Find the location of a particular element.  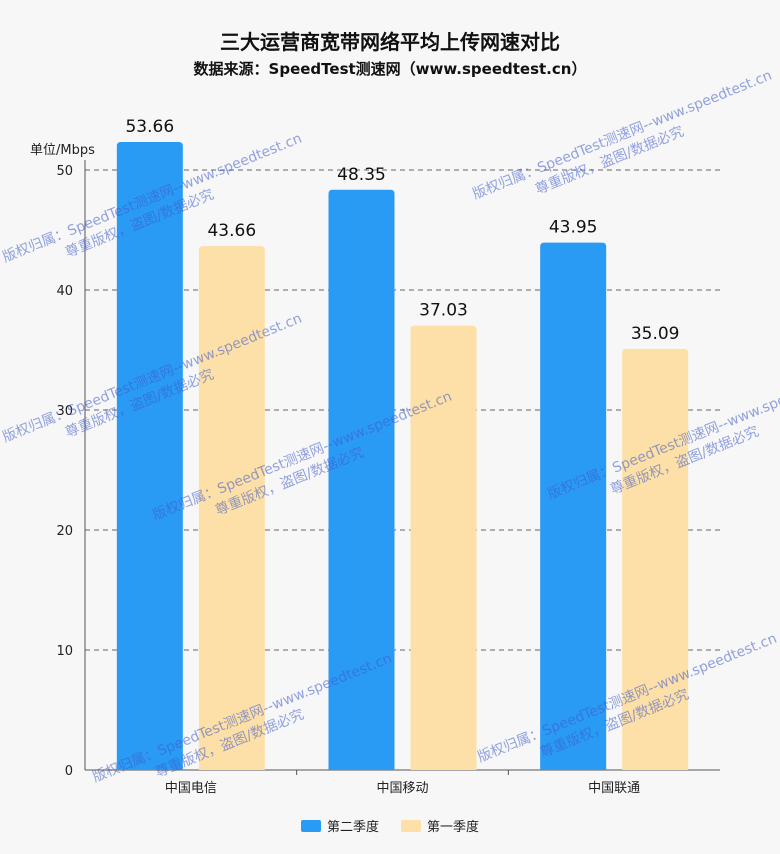

bar-value-label: 53.66 is located at coordinates (149, 127).